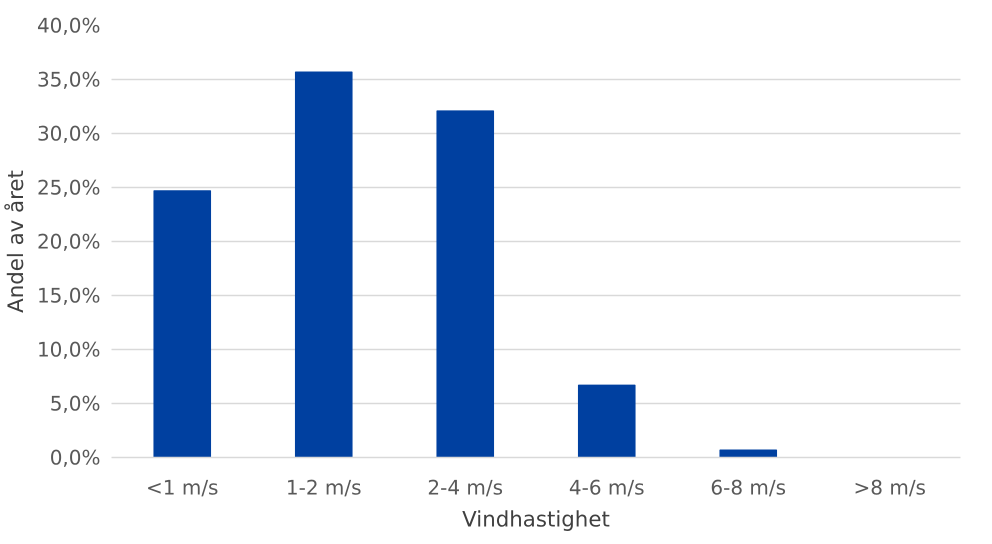  I want to click on x-tick-label: 4-6 m/s, so click(606, 488).